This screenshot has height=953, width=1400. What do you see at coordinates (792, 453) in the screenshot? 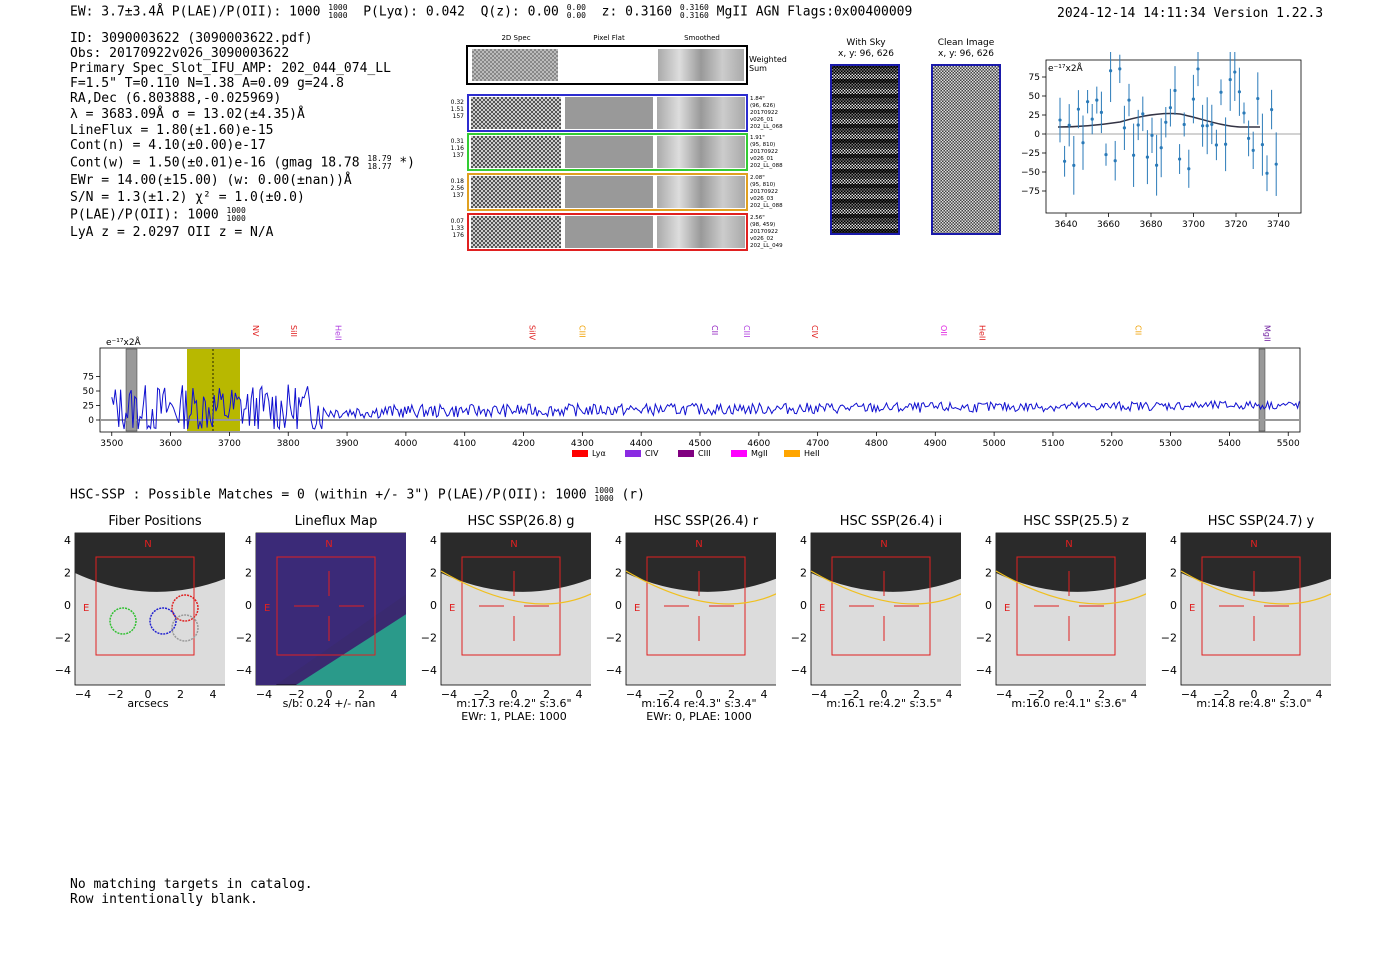
I see `legend-swatch` at bounding box center [792, 453].